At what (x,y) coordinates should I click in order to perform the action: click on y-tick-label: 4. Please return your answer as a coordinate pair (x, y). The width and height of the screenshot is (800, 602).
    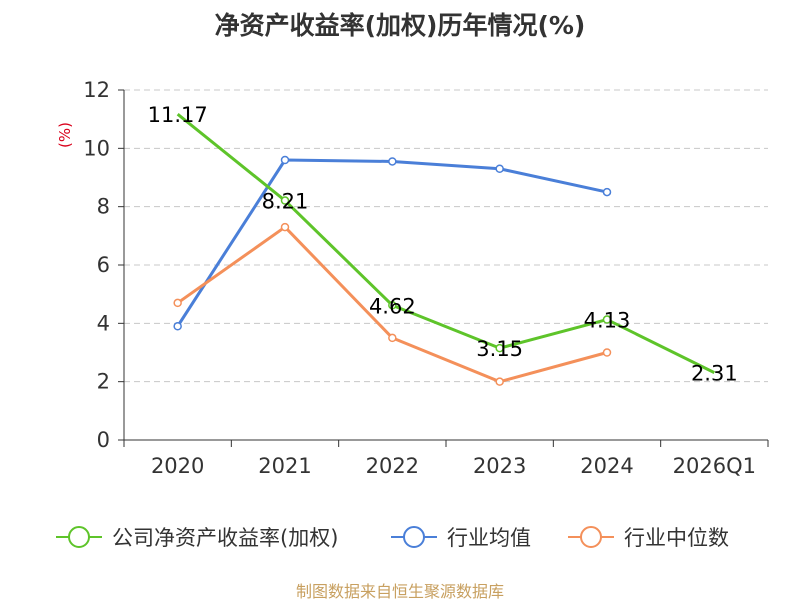
    Looking at the image, I should click on (103, 323).